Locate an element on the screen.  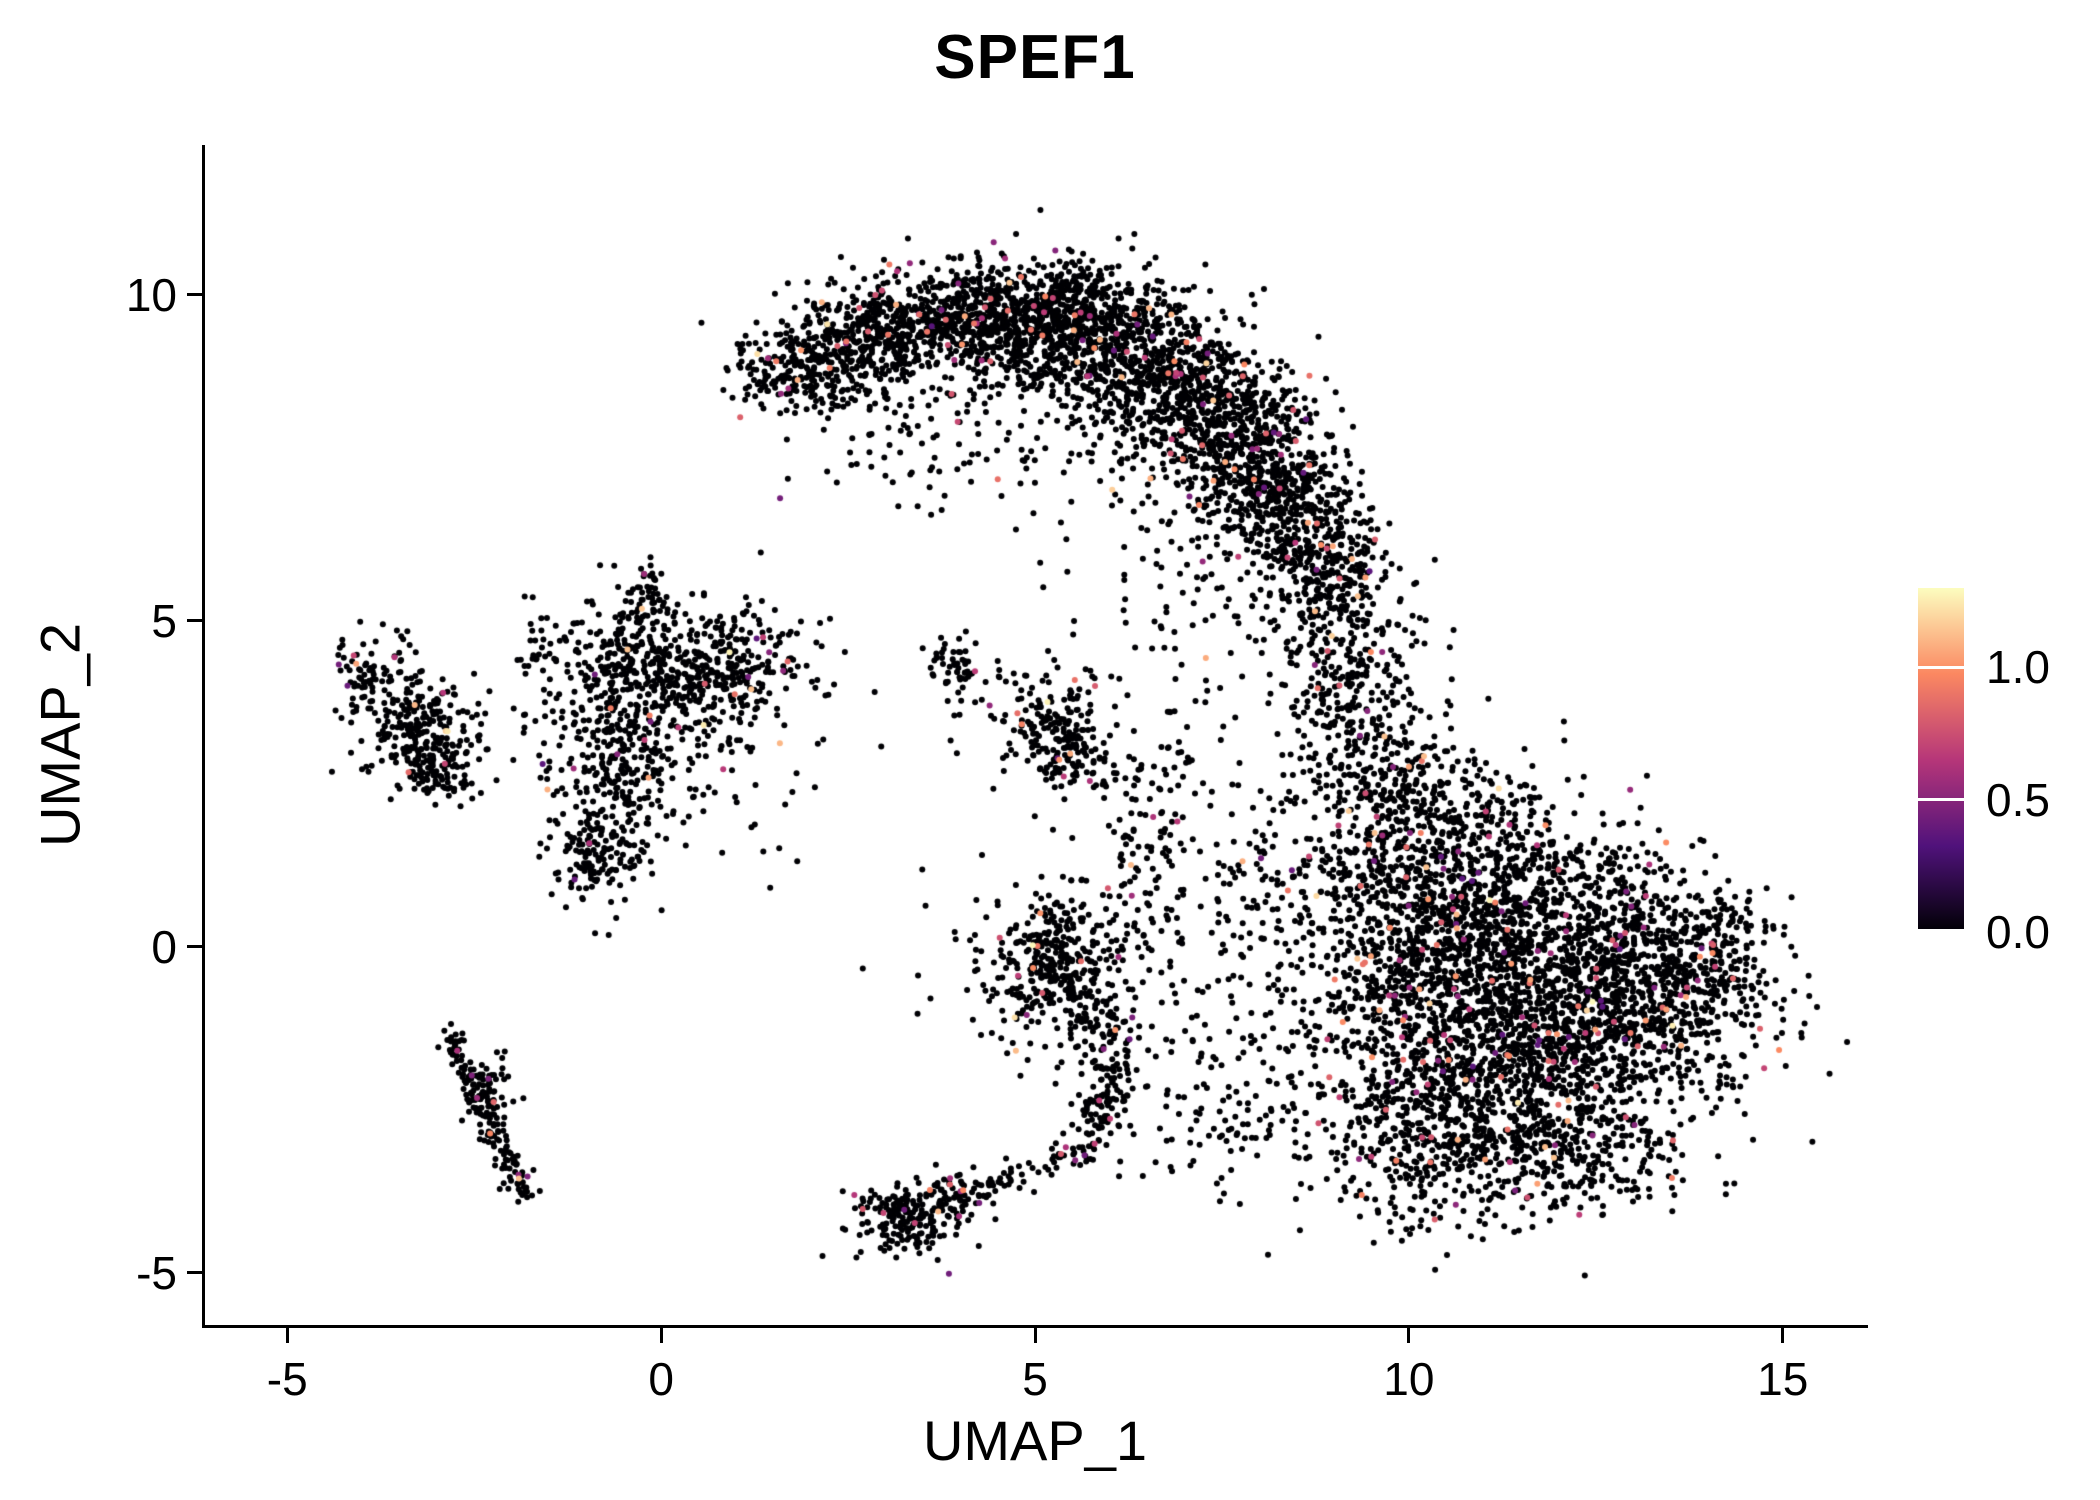
y-tick-label: 5 is located at coordinates (164, 620).